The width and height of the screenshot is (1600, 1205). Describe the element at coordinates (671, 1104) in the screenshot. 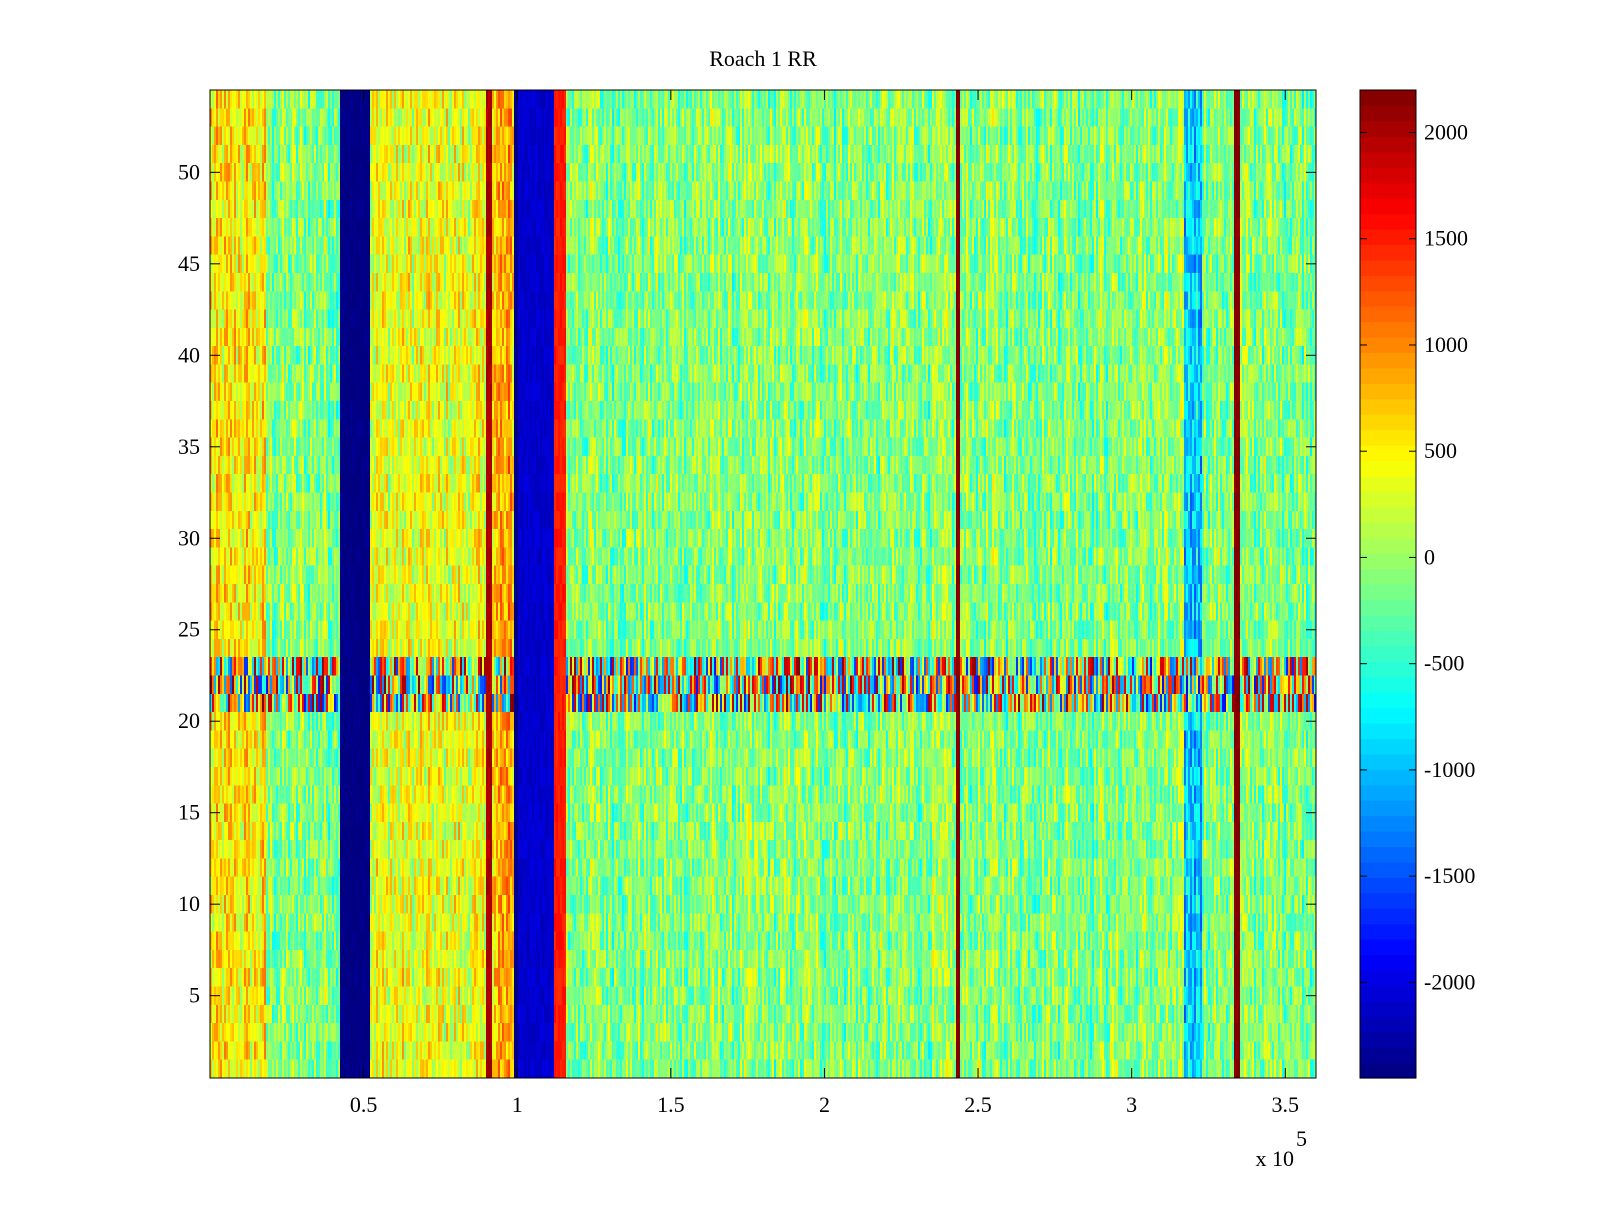

I see `x-tick-label: 1.5` at that location.